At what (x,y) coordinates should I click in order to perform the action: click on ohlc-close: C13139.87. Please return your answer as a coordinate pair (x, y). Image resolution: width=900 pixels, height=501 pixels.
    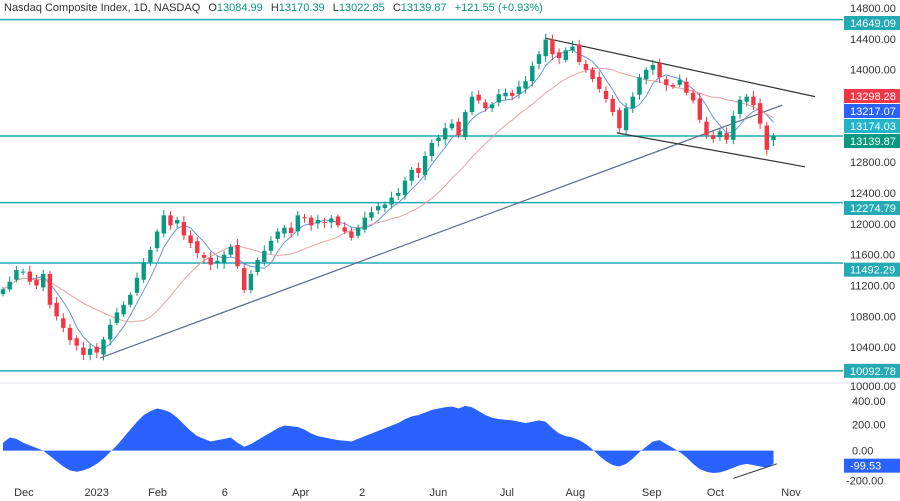
    Looking at the image, I should click on (420, 8).